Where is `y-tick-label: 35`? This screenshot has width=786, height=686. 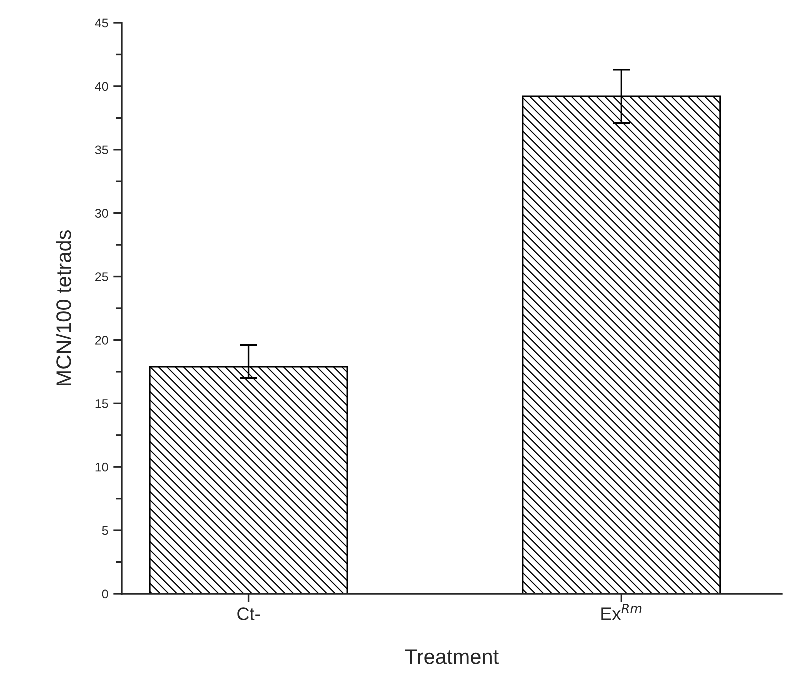 y-tick-label: 35 is located at coordinates (101, 150).